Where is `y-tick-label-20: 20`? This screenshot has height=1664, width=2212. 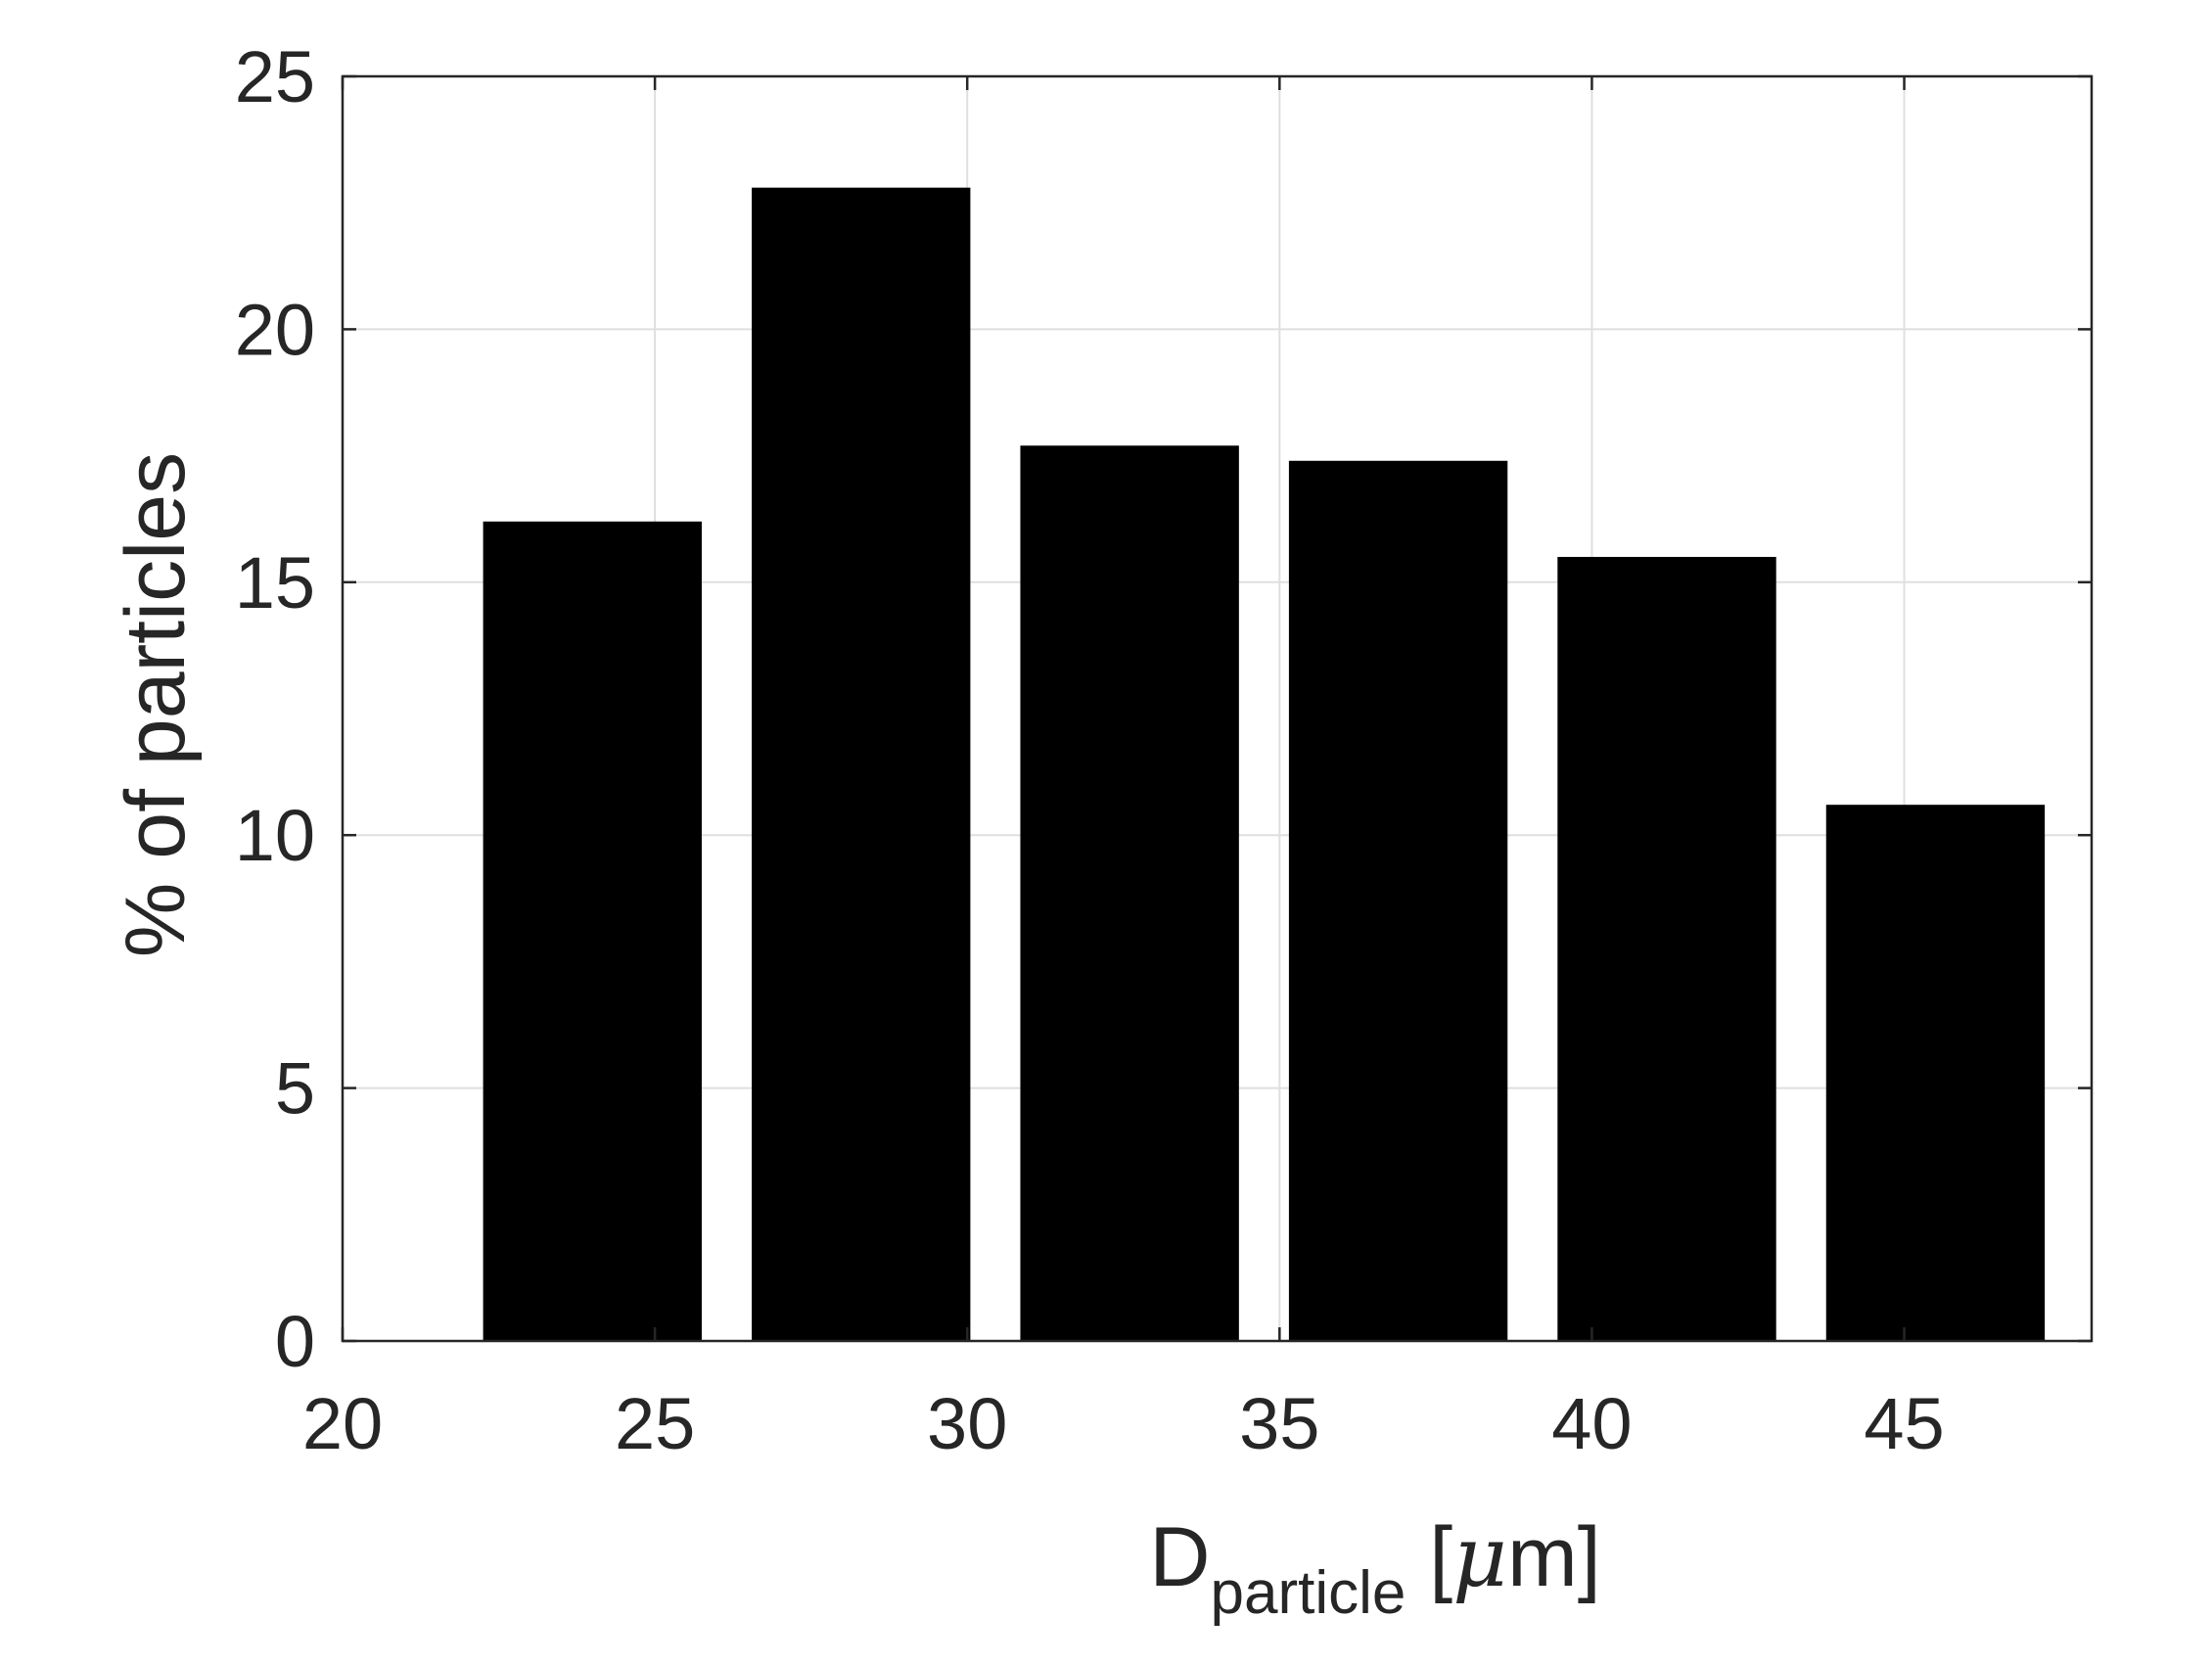 y-tick-label-20: 20 is located at coordinates (275, 329).